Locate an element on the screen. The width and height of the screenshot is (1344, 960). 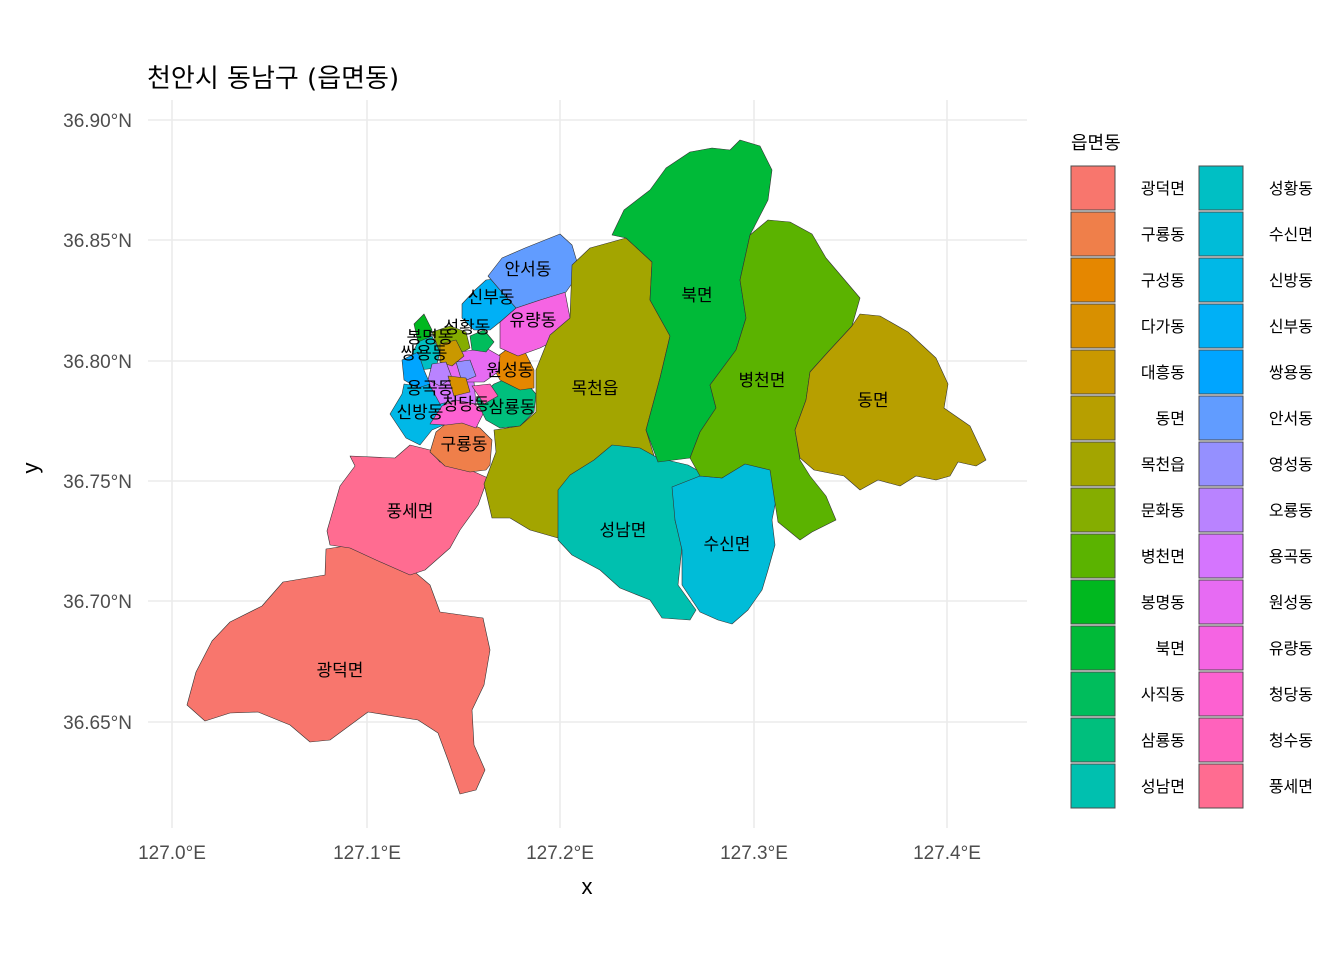
legend-label: 청수동 is located at coordinates (1291, 740).